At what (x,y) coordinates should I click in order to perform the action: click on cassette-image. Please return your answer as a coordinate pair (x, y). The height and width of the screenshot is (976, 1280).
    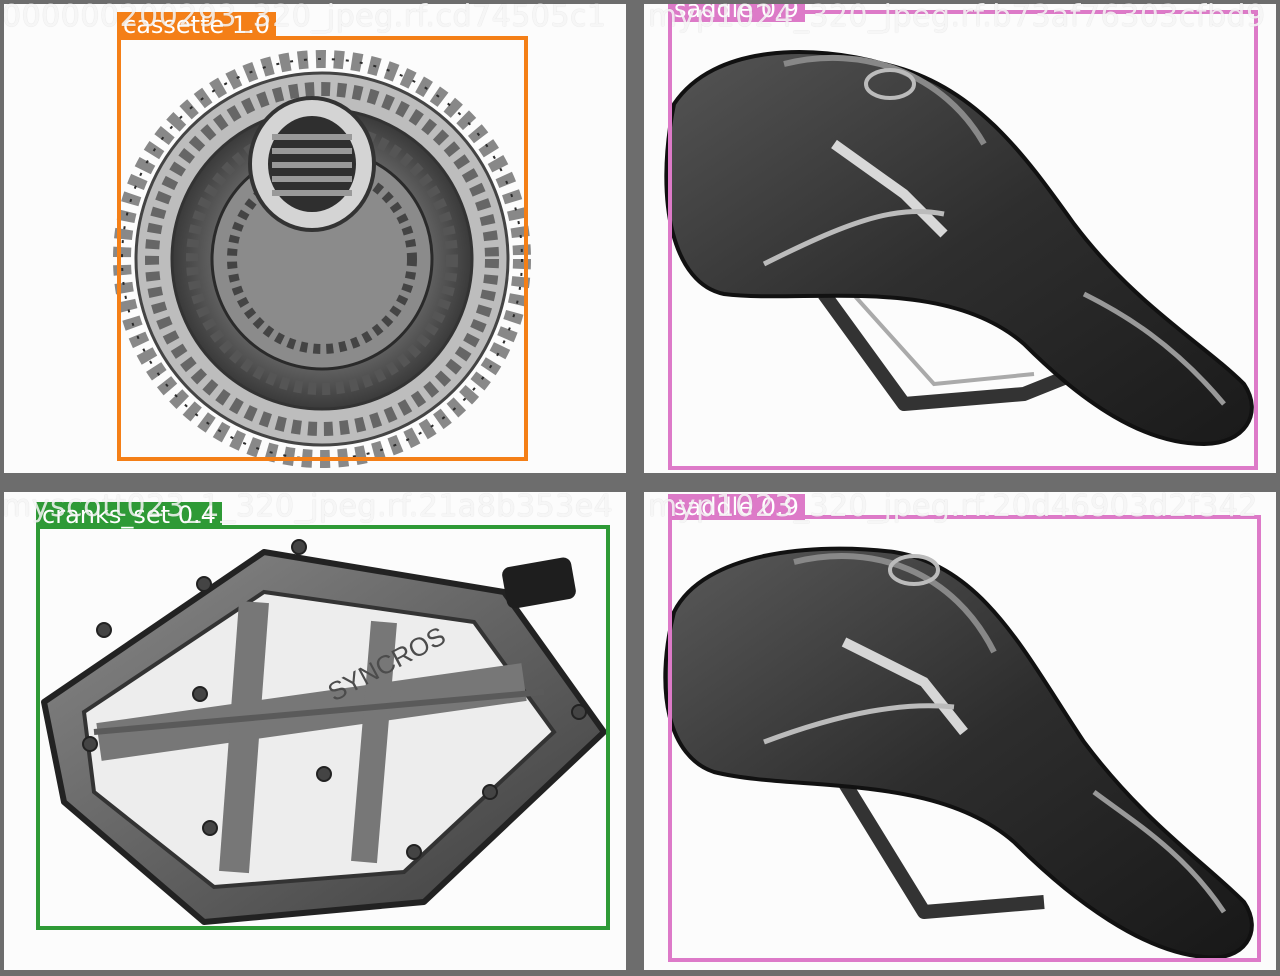
    Looking at the image, I should click on (322, 259).